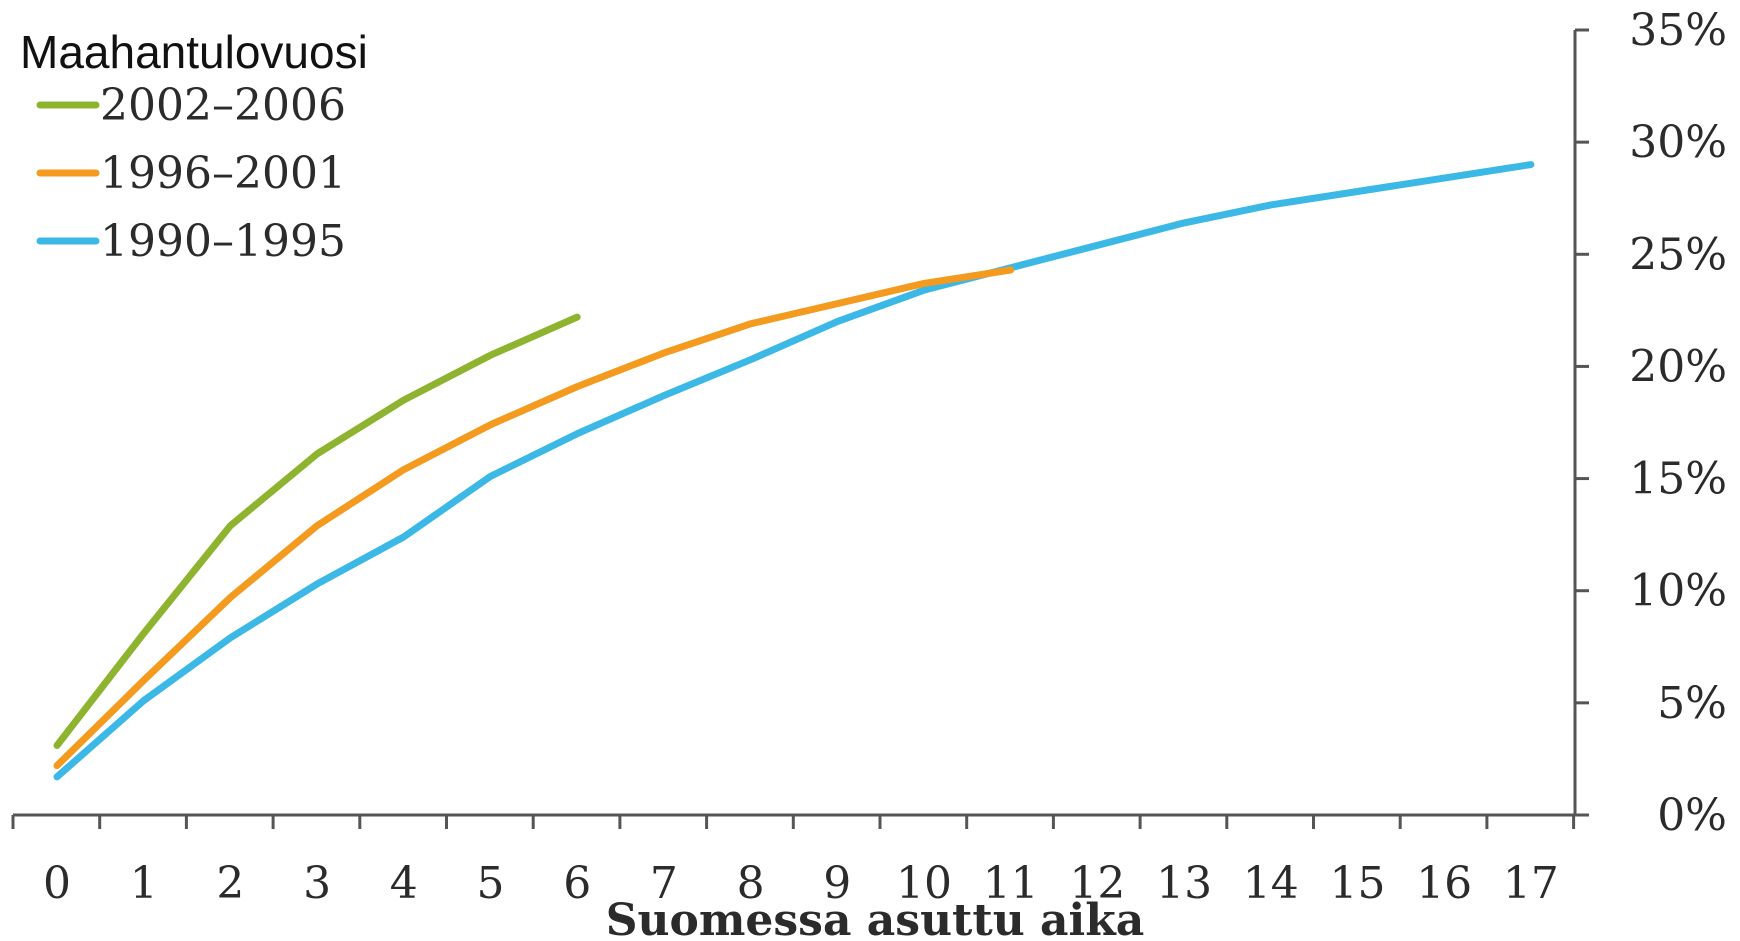  What do you see at coordinates (875, 918) in the screenshot?
I see `x-axis-title: Suomessa asuttu aika` at bounding box center [875, 918].